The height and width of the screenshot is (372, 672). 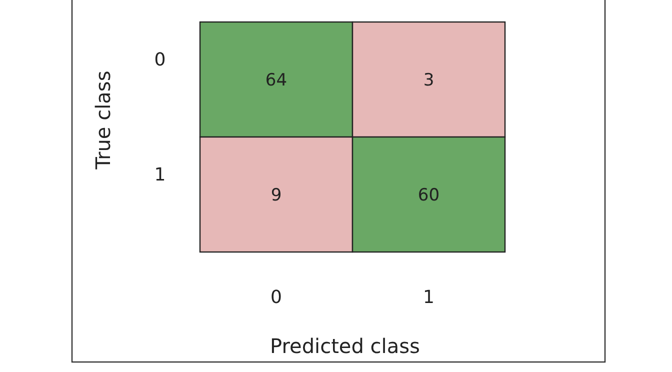 I want to click on data-label: 9, so click(x=276, y=196).